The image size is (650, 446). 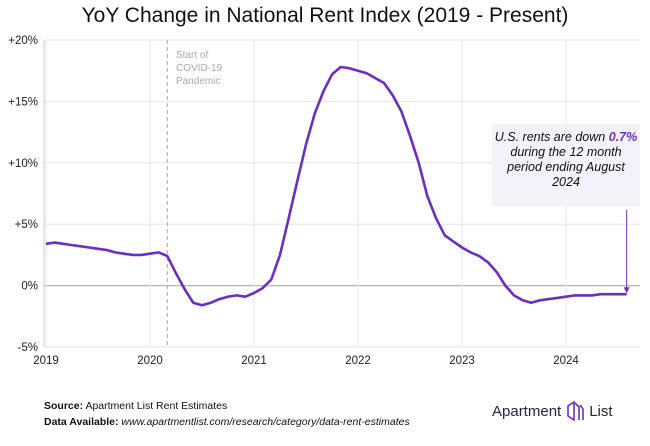 What do you see at coordinates (623, 137) in the screenshot?
I see `note-highlight: 0.7%` at bounding box center [623, 137].